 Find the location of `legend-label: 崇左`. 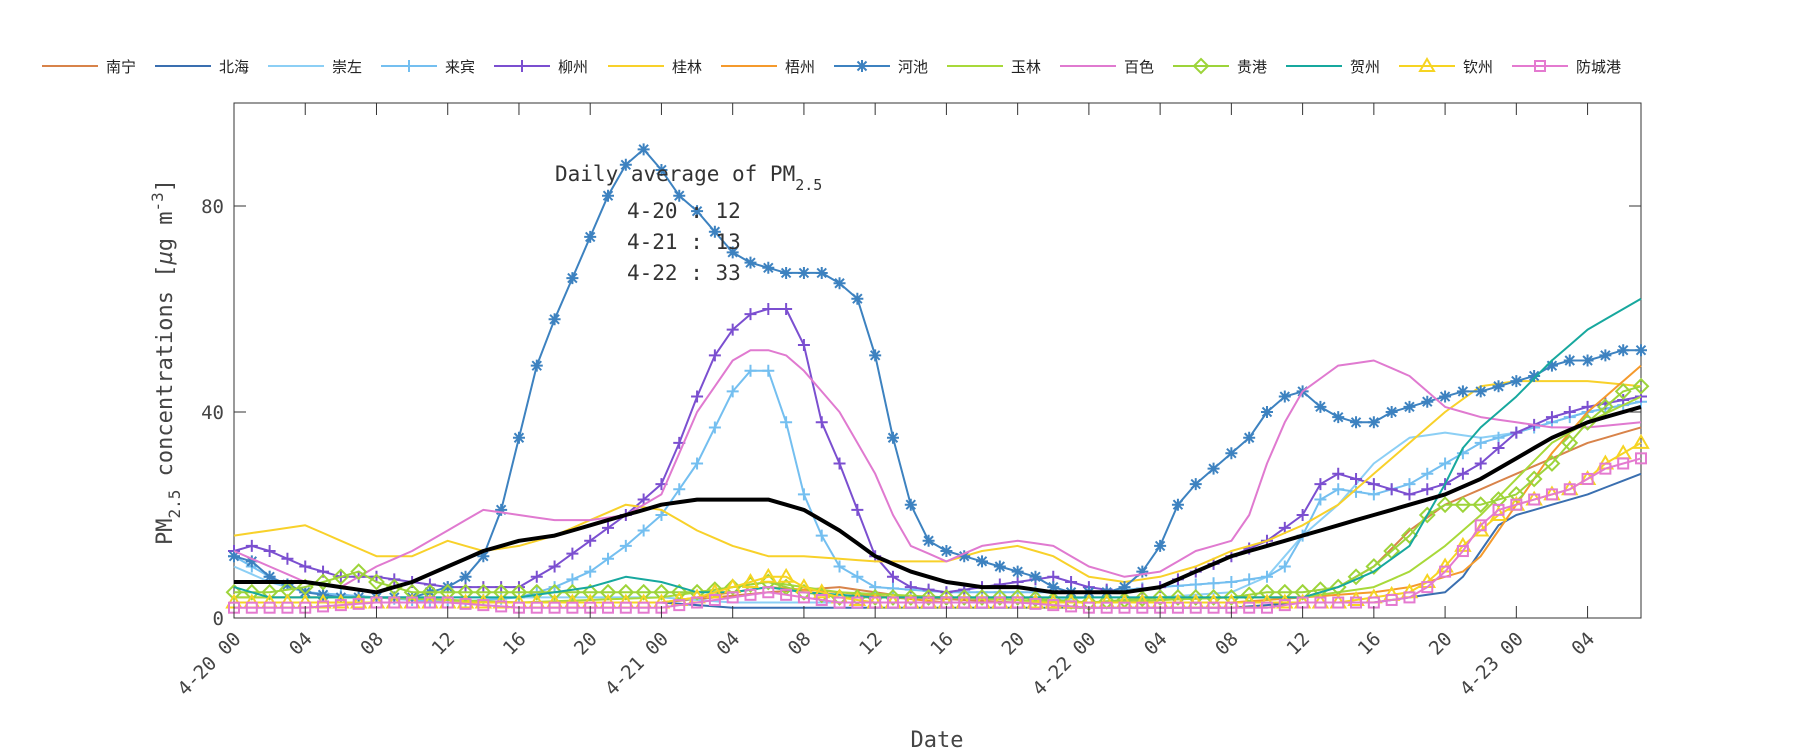

legend-label: 崇左 is located at coordinates (347, 67).